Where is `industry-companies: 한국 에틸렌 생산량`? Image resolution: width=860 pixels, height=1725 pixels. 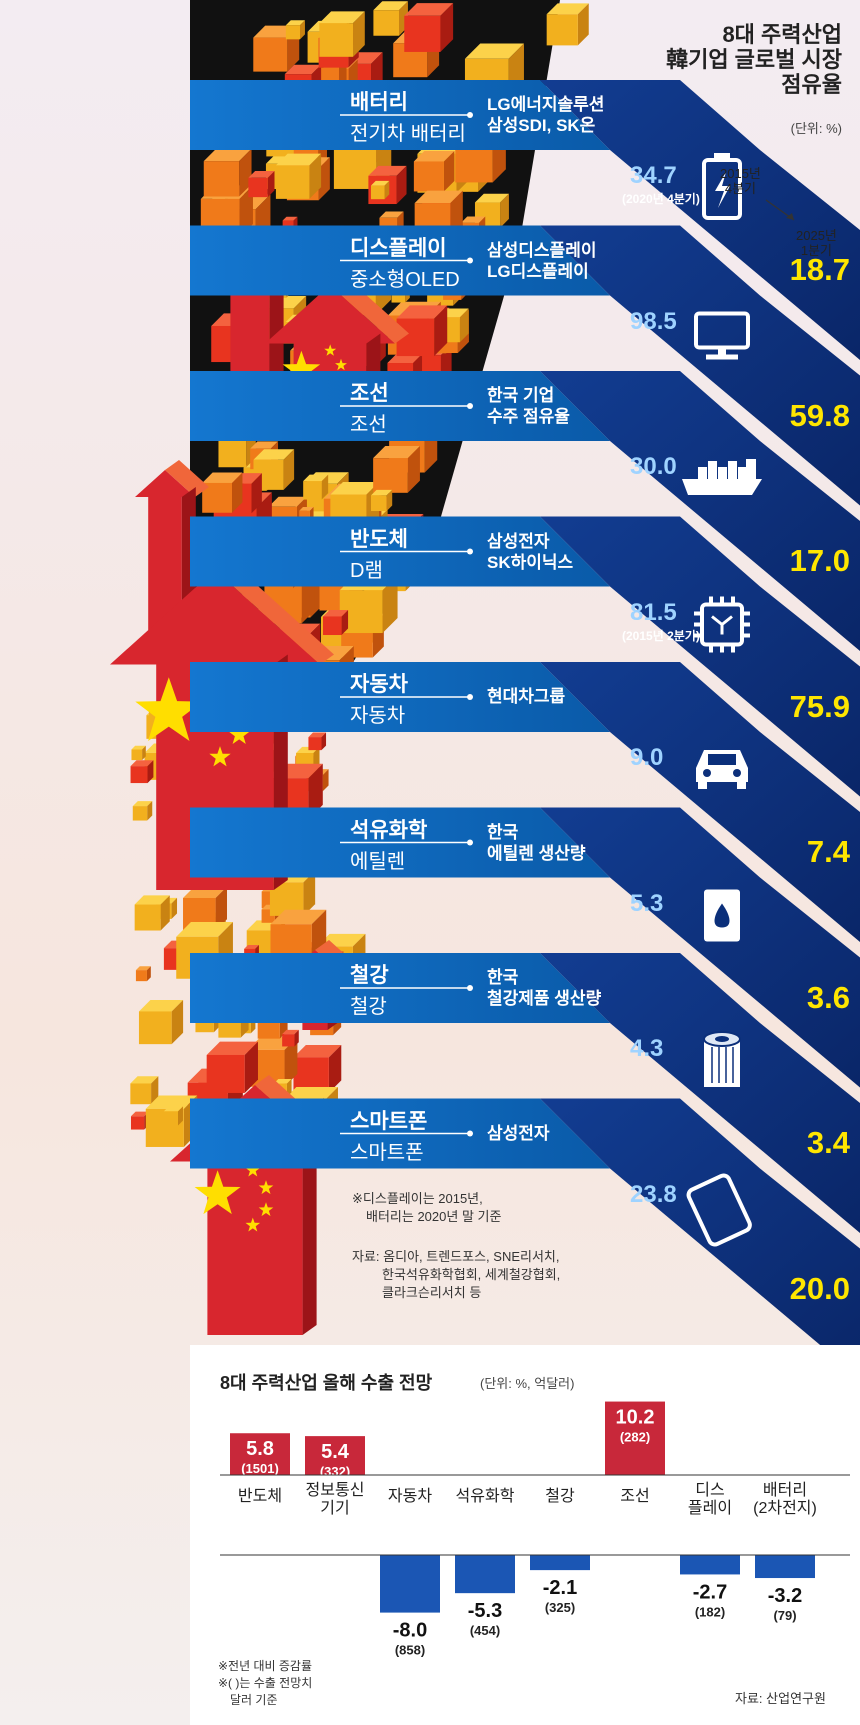 industry-companies: 한국 에틸렌 생산량 is located at coordinates (536, 842).